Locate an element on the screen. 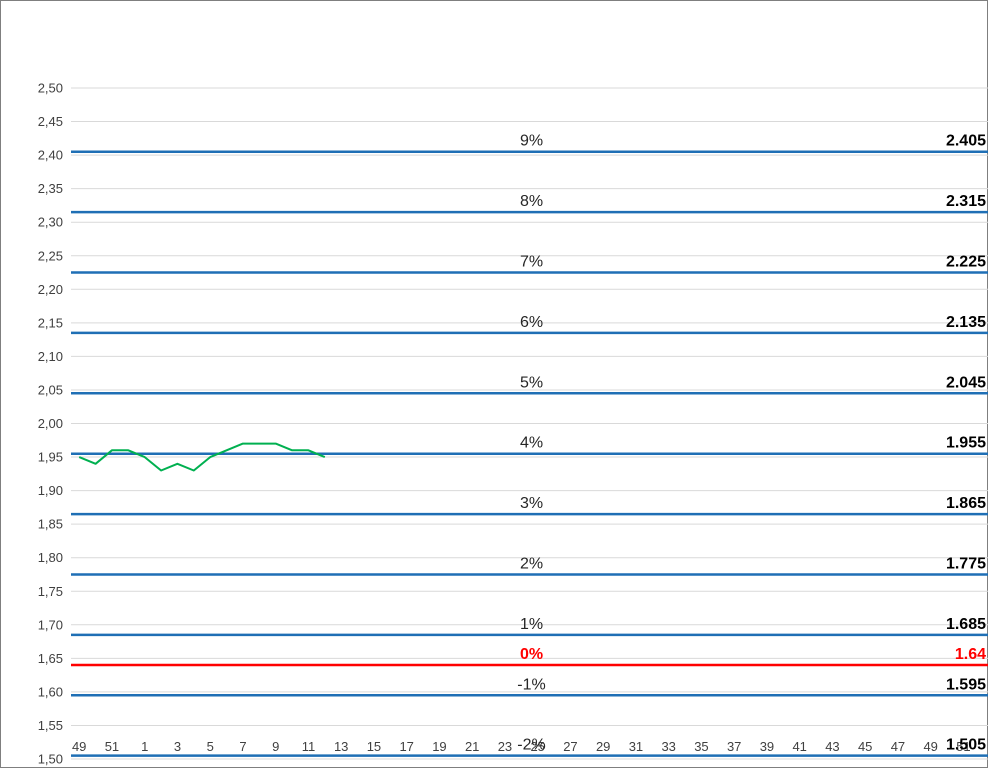  y-tick-label: 1,70 is located at coordinates (50, 624).